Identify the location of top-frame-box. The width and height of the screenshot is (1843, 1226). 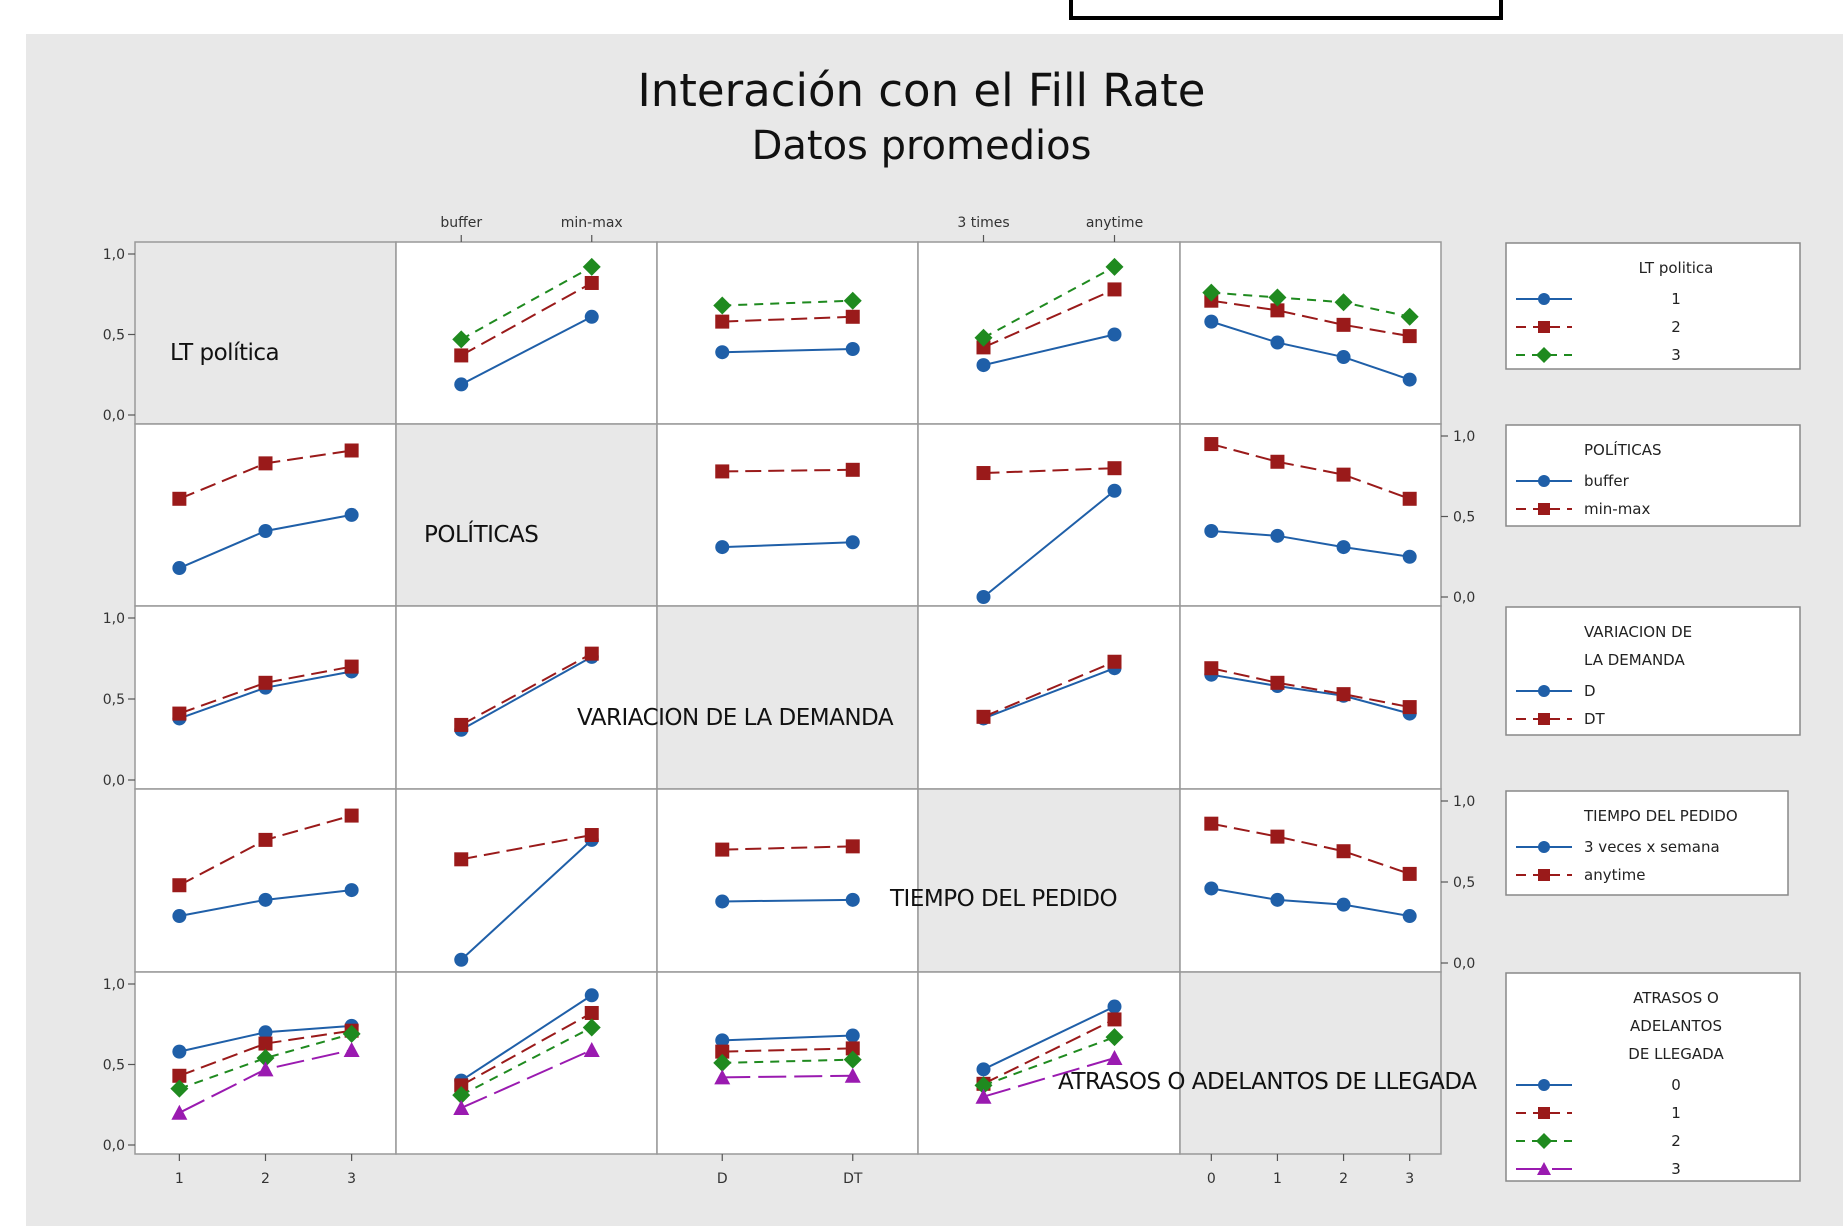
(1286, 10).